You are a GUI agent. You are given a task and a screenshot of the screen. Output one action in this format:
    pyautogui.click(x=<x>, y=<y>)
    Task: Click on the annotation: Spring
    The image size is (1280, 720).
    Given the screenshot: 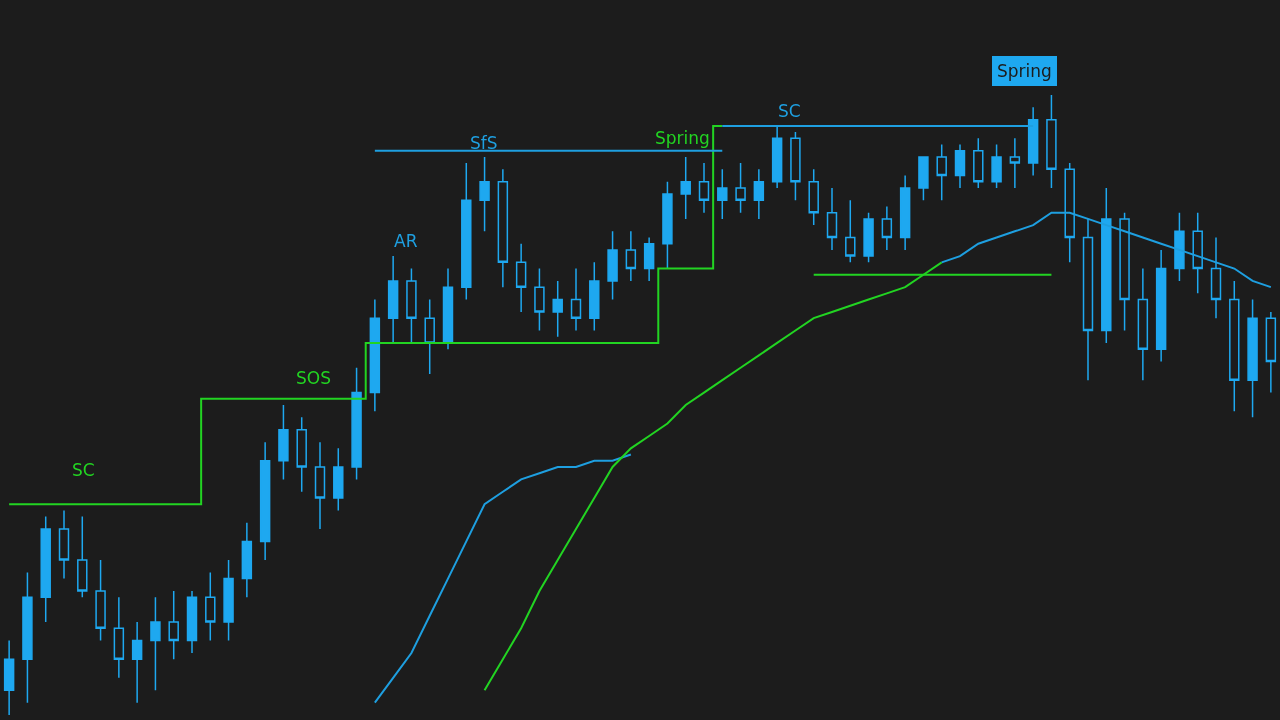 What is the action you would take?
    pyautogui.click(x=682, y=138)
    